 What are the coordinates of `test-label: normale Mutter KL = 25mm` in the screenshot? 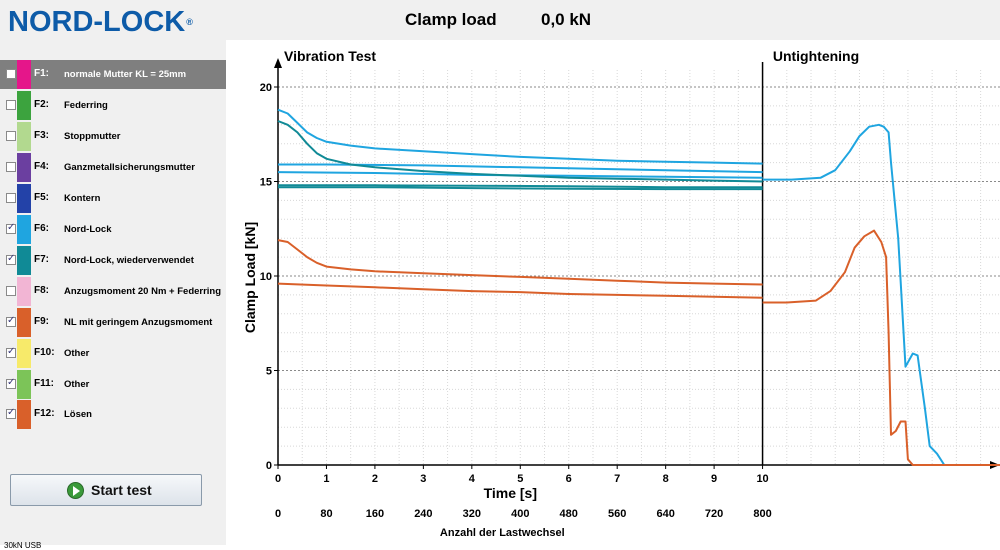 It's located at (125, 74).